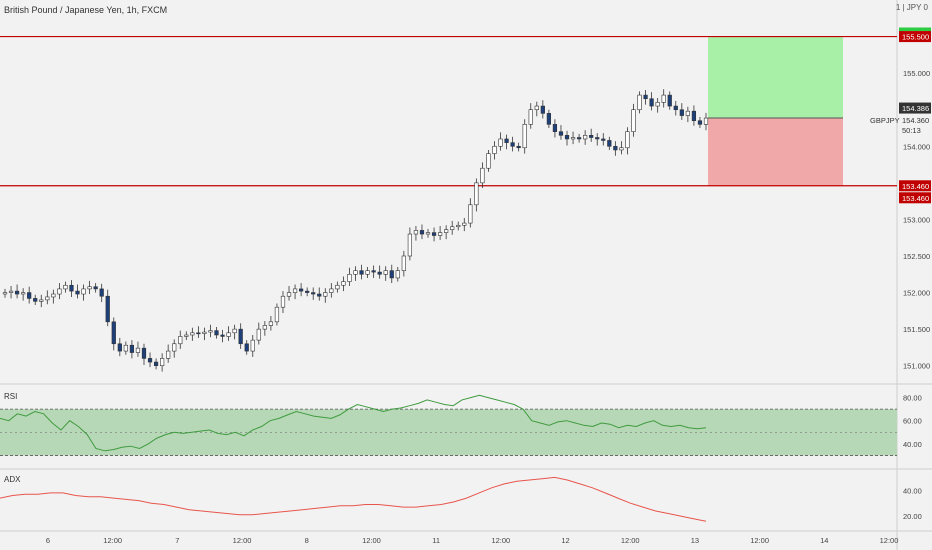 Image resolution: width=932 pixels, height=550 pixels. I want to click on time-tick-label: 7, so click(177, 540).